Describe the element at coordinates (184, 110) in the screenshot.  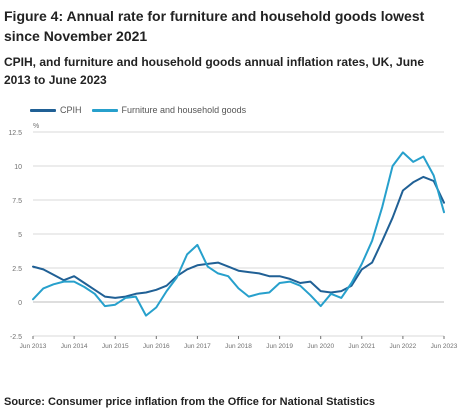
I see `legend-label-furniture: Furniture and household goods` at that location.